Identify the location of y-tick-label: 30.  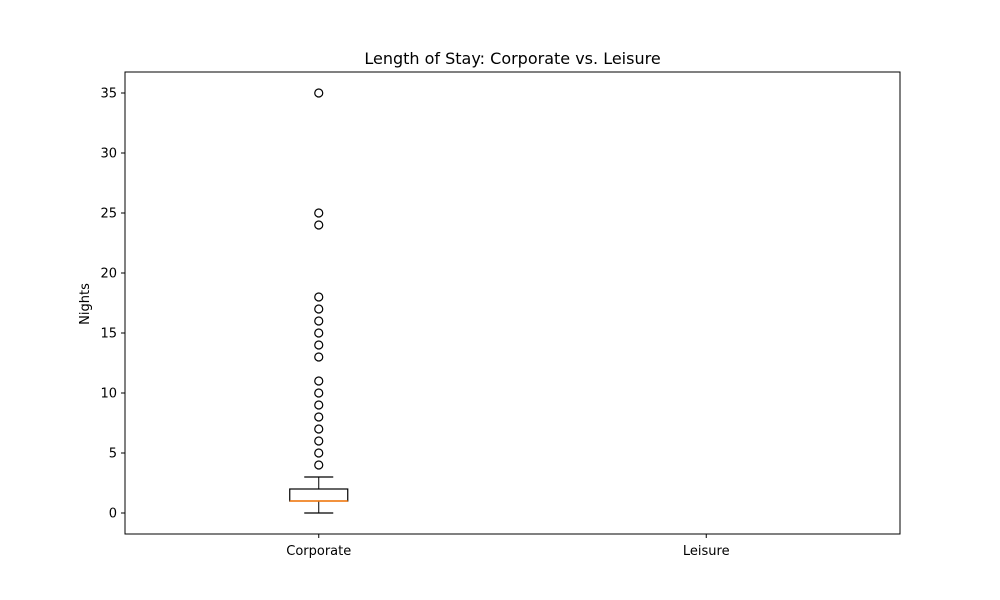
(108, 154).